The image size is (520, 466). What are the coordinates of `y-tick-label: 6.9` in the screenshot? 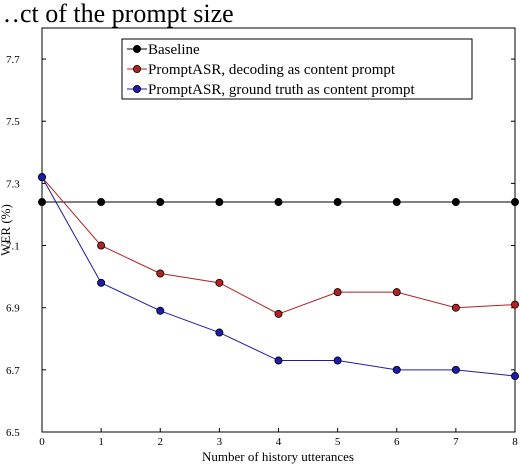 It's located at (13, 309).